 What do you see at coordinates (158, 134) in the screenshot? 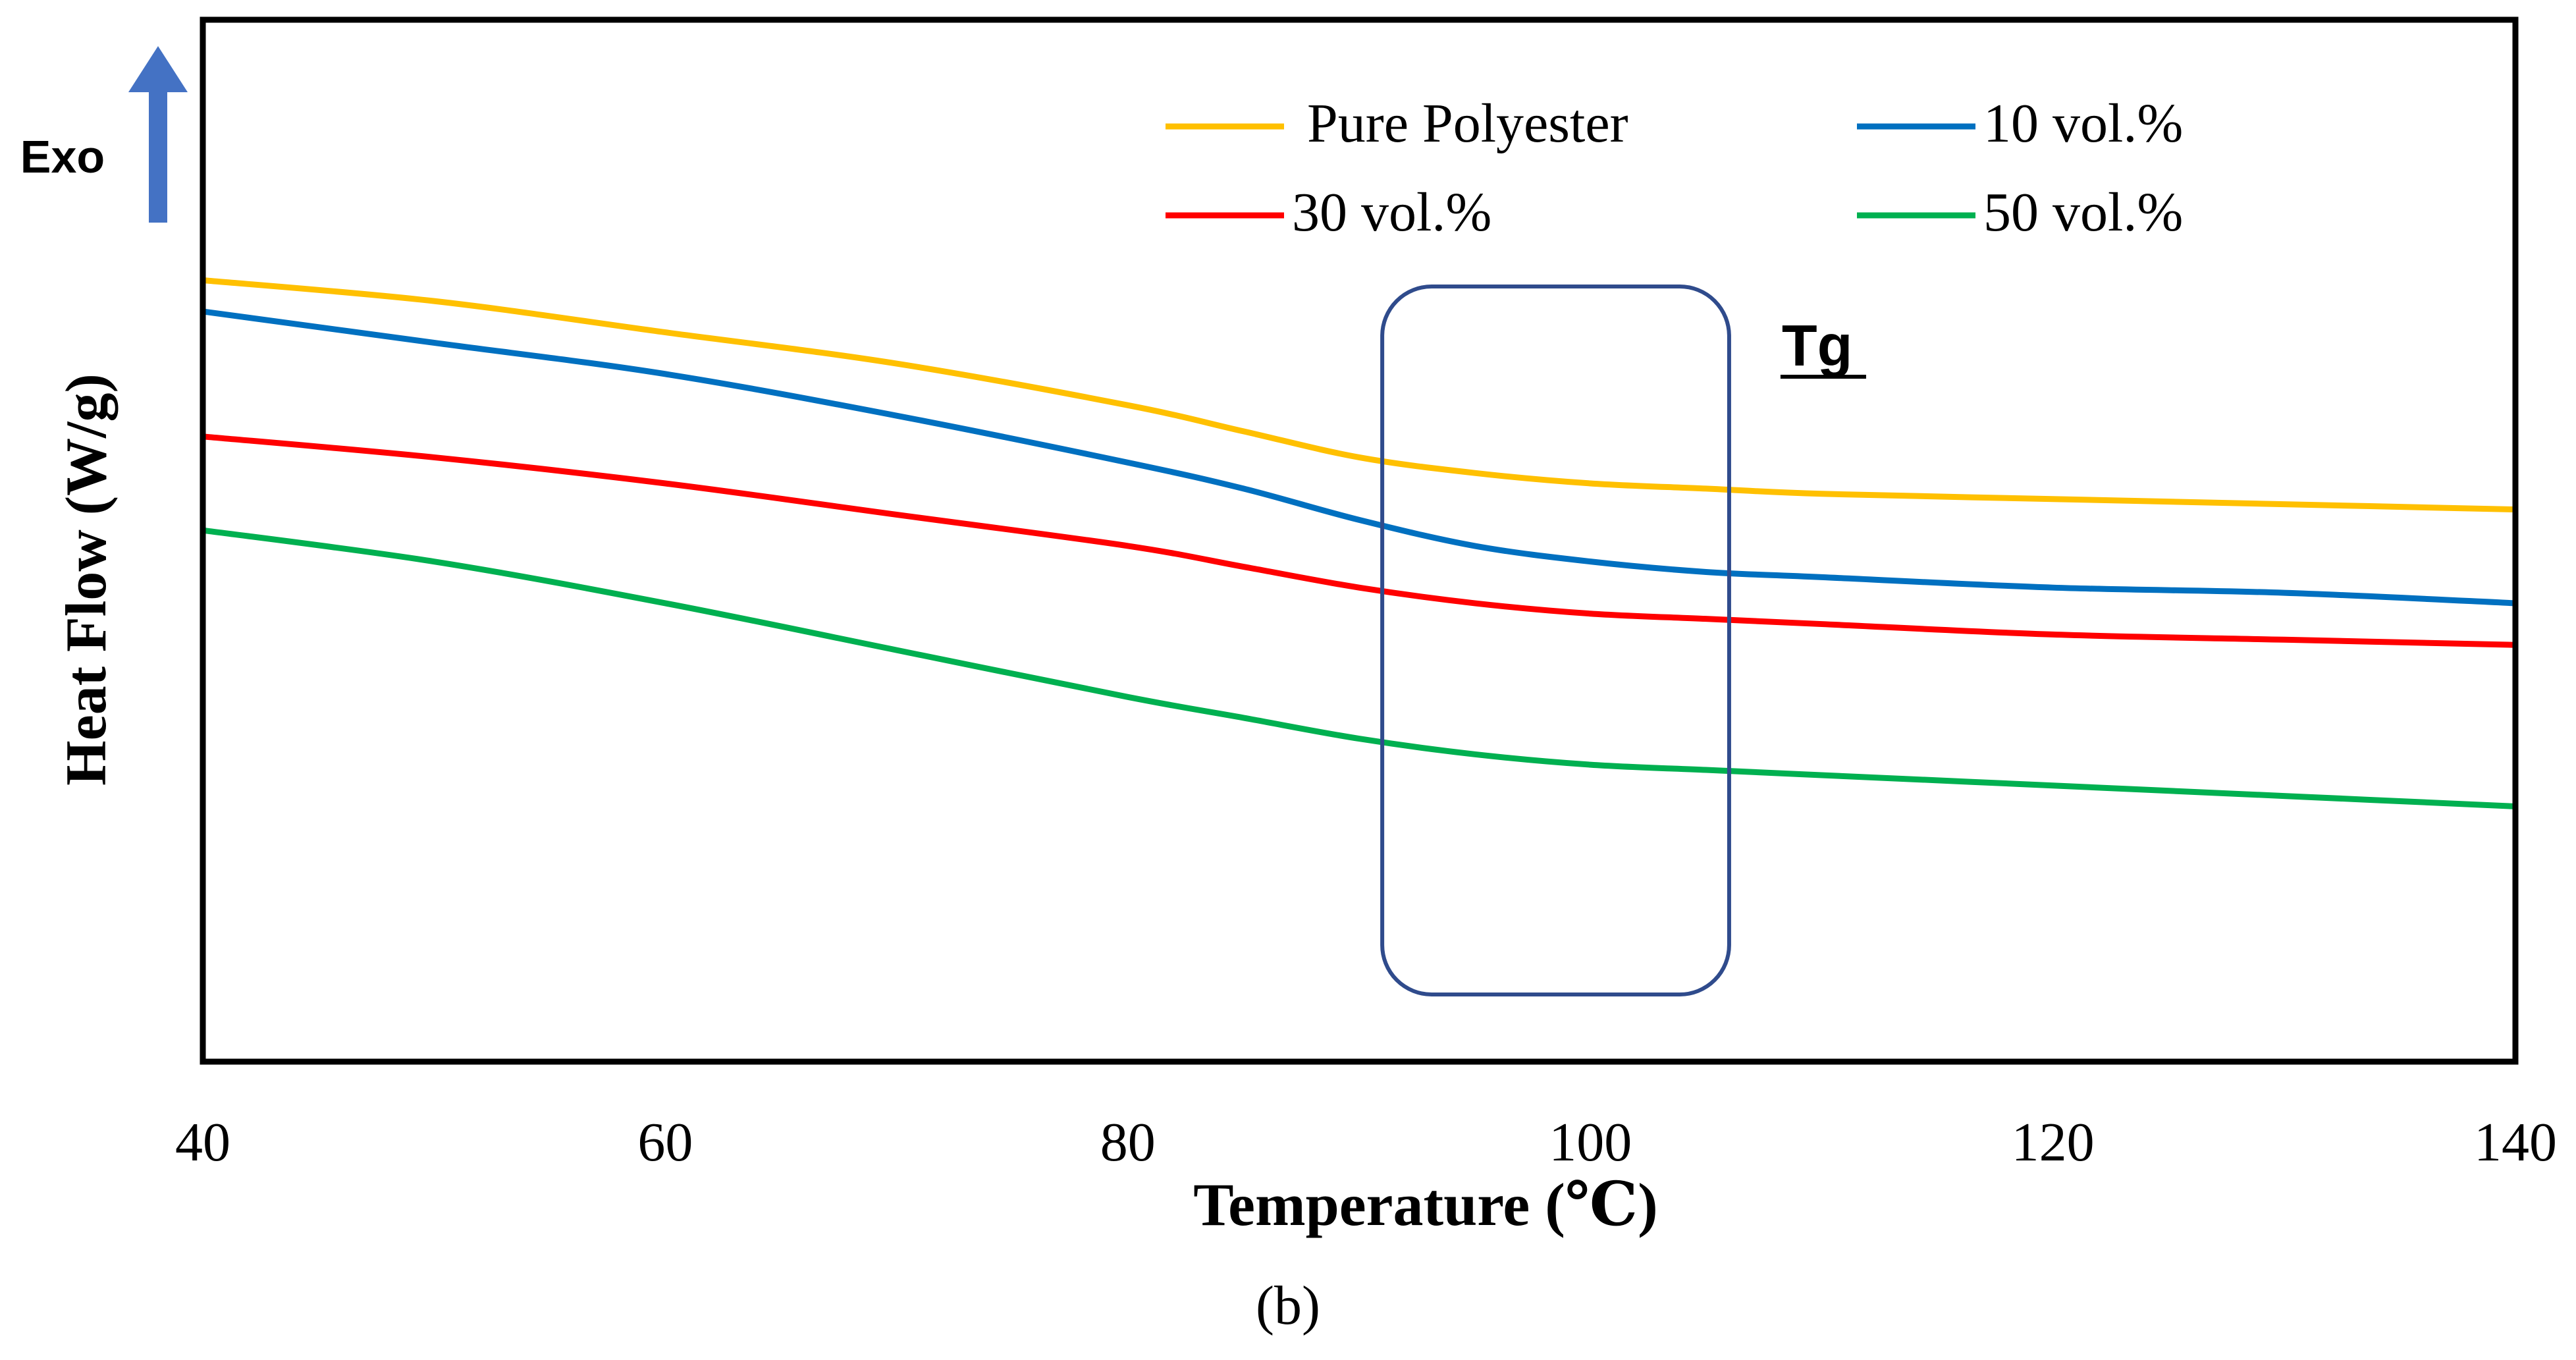
I see `exo-arrow-icon` at bounding box center [158, 134].